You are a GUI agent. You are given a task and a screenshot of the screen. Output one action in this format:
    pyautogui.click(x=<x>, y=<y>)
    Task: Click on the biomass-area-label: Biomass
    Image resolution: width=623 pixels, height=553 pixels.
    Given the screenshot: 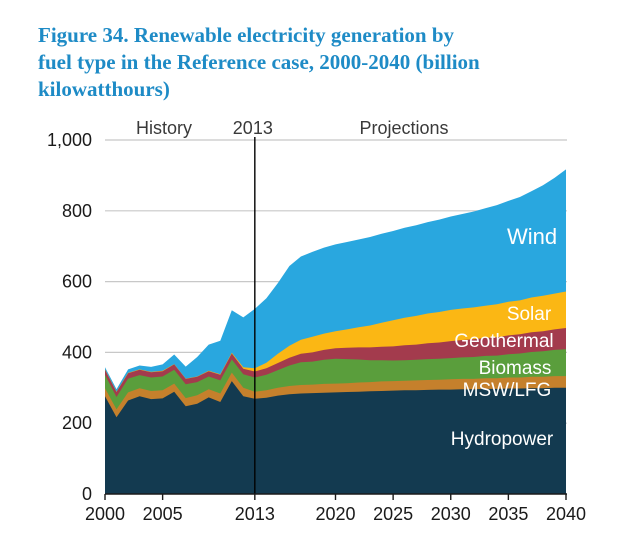 What is the action you would take?
    pyautogui.click(x=515, y=368)
    